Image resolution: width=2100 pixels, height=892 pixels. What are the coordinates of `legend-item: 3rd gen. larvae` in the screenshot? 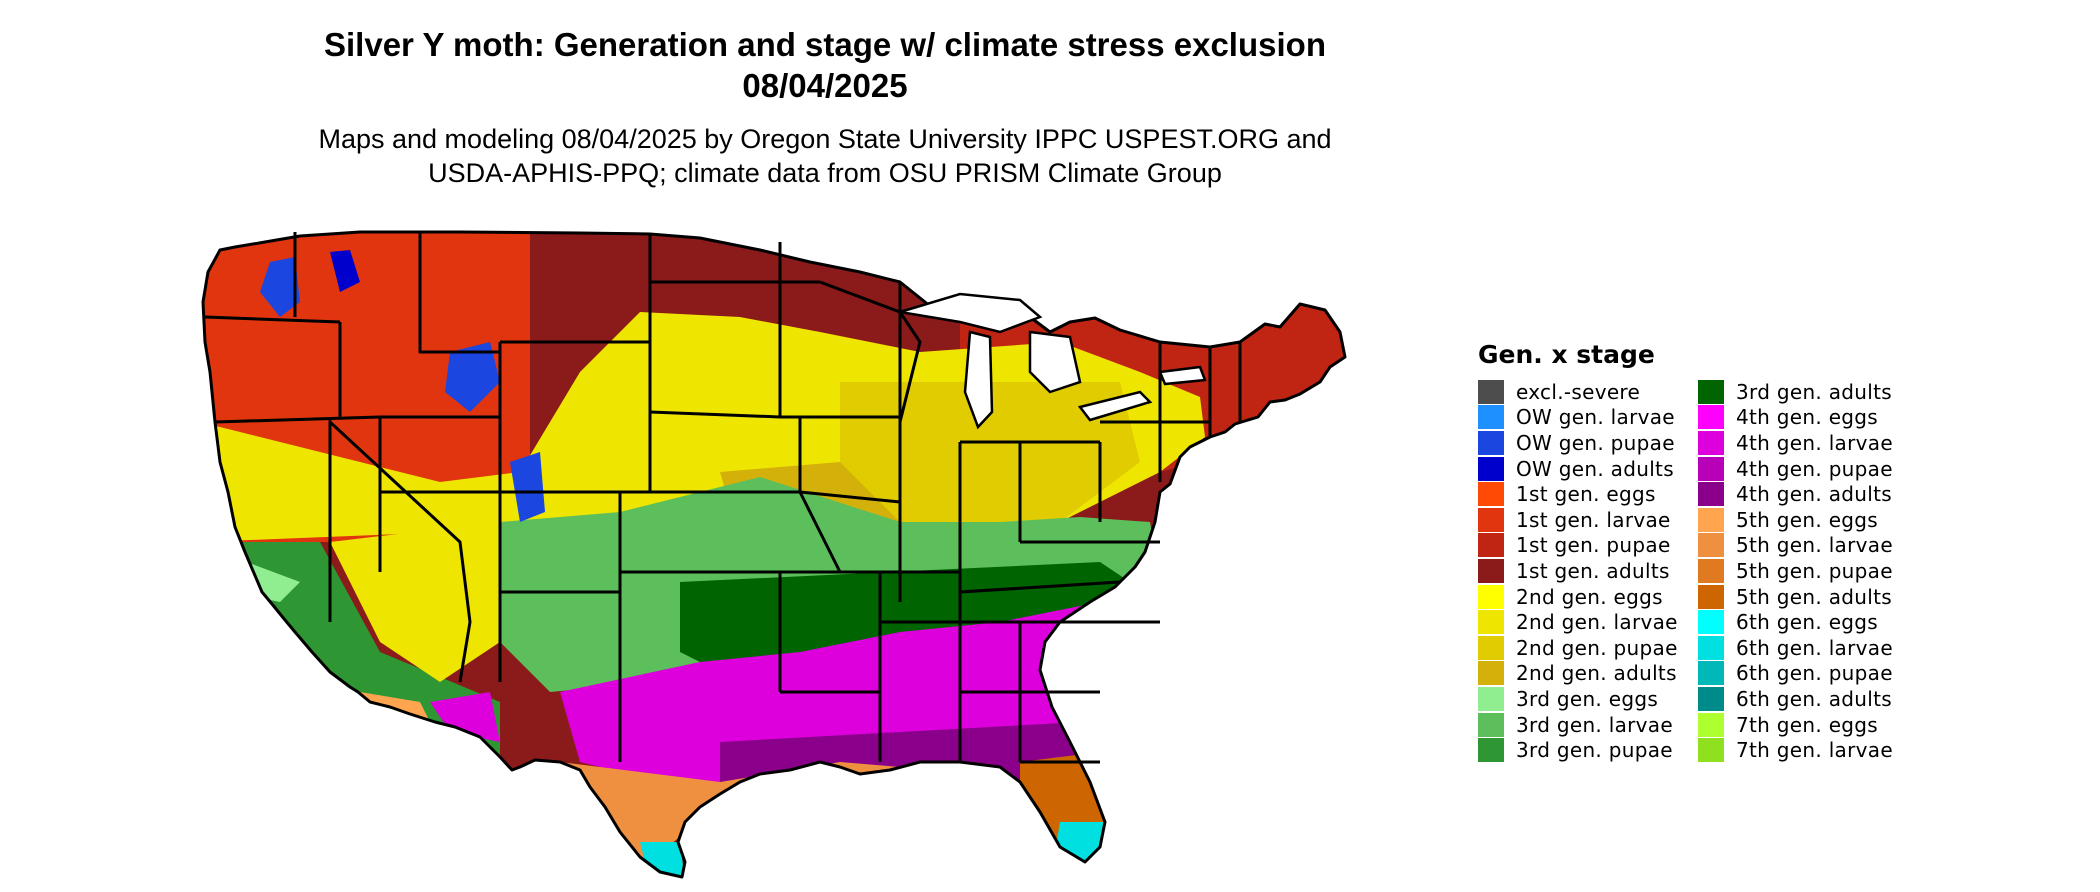 It's located at (1588, 725).